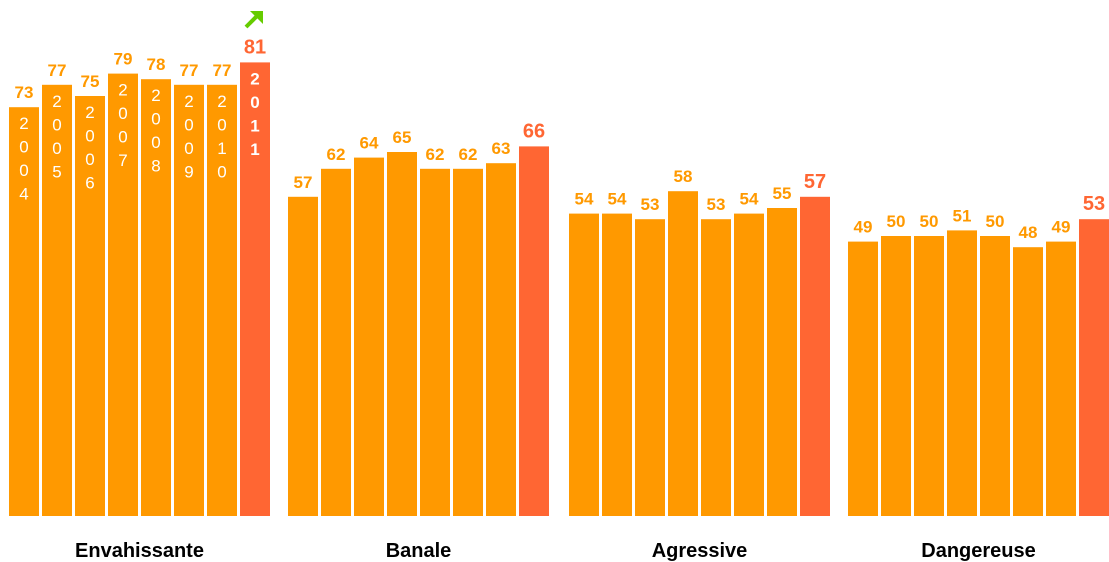  What do you see at coordinates (402, 334) in the screenshot?
I see `bar-banale-2007` at bounding box center [402, 334].